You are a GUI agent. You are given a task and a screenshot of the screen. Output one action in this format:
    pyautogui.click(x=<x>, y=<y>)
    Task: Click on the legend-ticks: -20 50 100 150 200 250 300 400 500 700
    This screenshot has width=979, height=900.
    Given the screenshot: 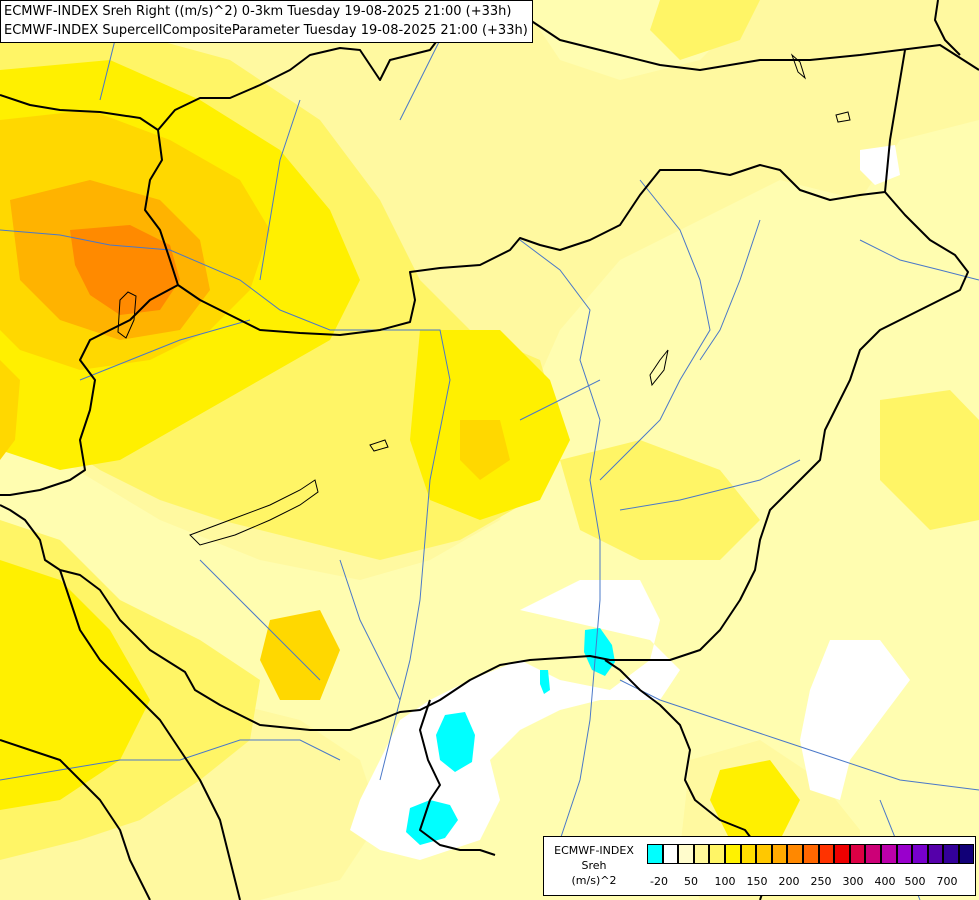 What is the action you would take?
    pyautogui.click(x=809, y=882)
    